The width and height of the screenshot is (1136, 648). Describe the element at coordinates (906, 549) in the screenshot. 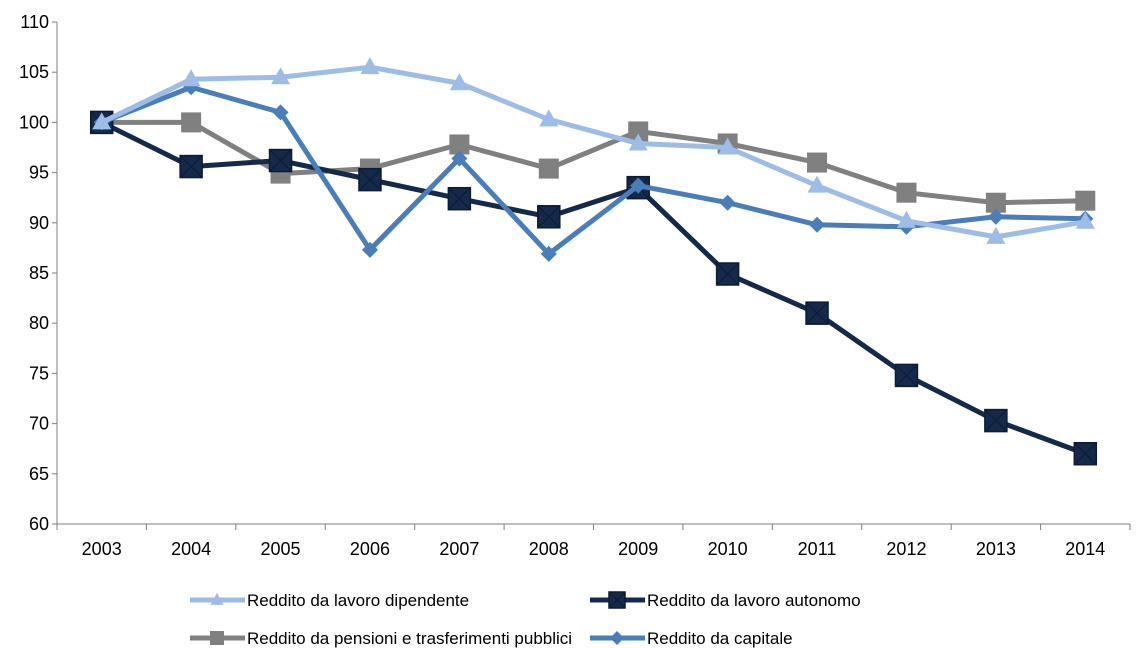

I see `x-tick-label: 2012` at that location.